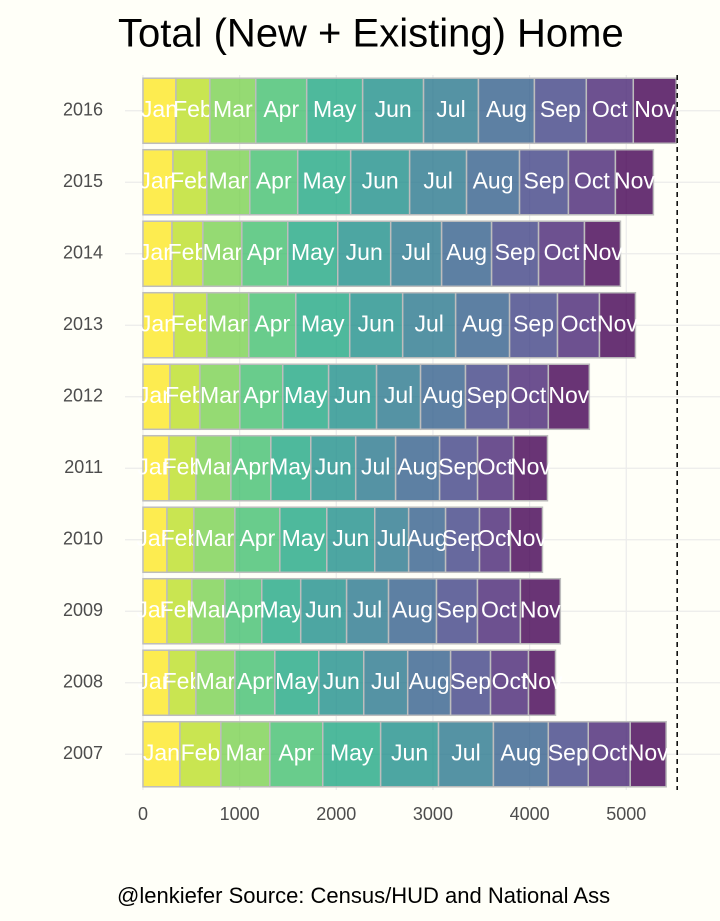  What do you see at coordinates (626, 814) in the screenshot?
I see `x-tick-label: 5000` at bounding box center [626, 814].